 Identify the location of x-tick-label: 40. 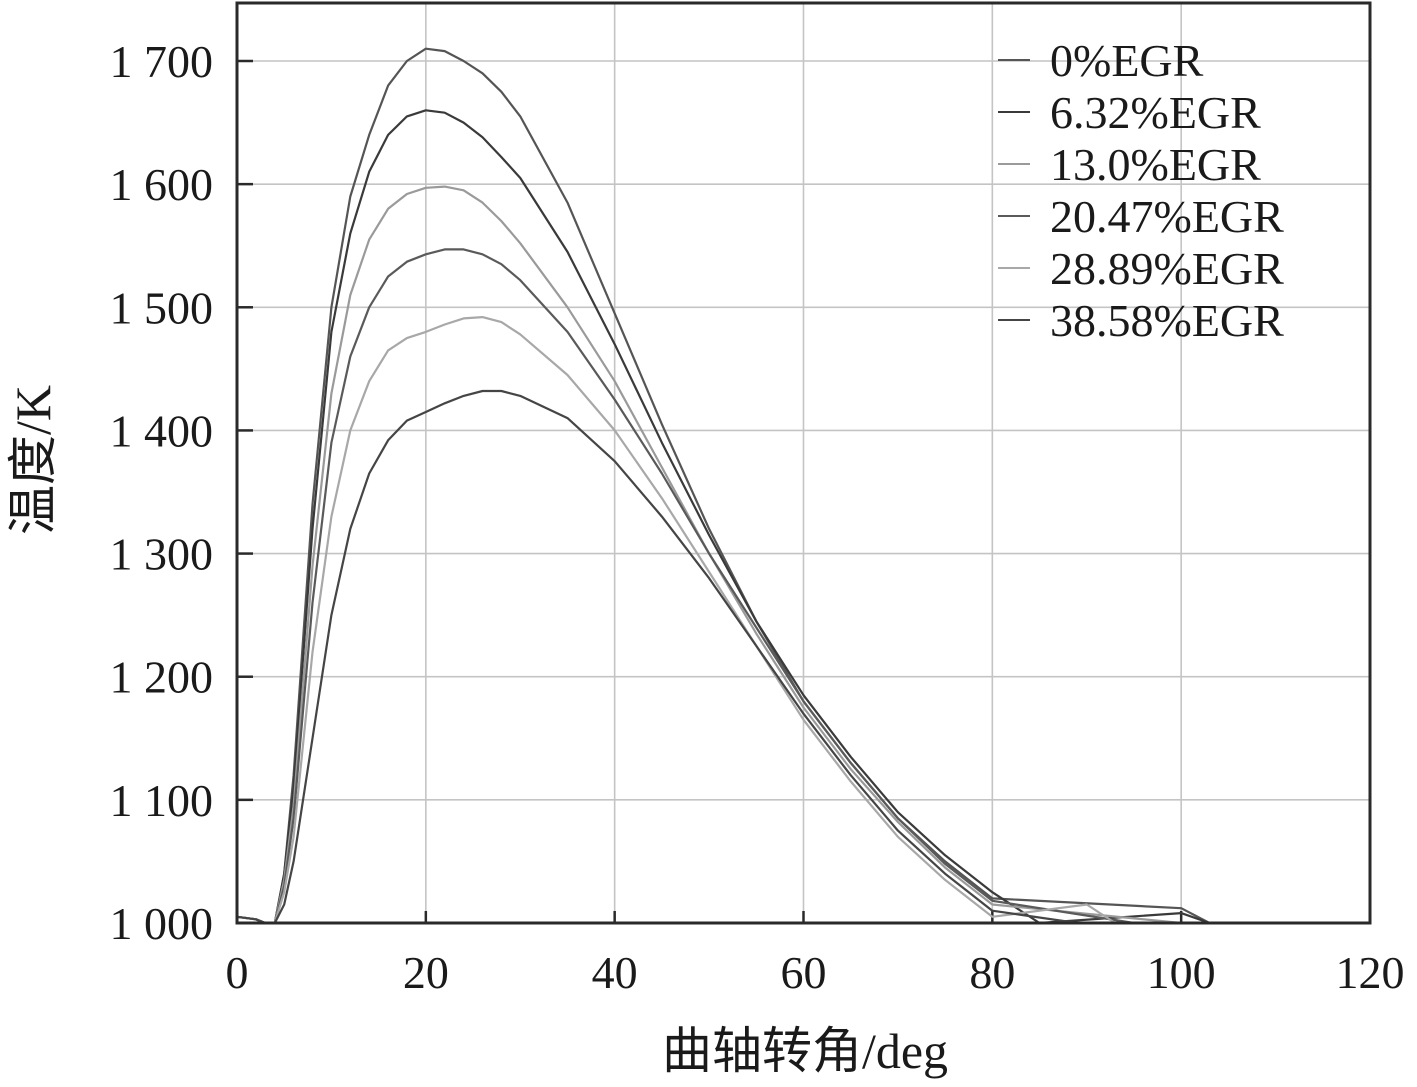
(615, 972).